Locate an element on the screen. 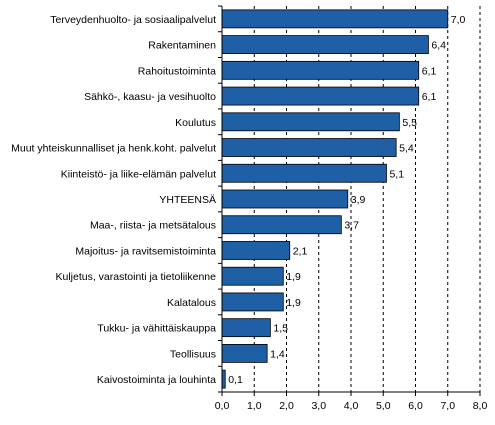 Image resolution: width=495 pixels, height=425 pixels. value-label: 2,1 is located at coordinates (300, 251).